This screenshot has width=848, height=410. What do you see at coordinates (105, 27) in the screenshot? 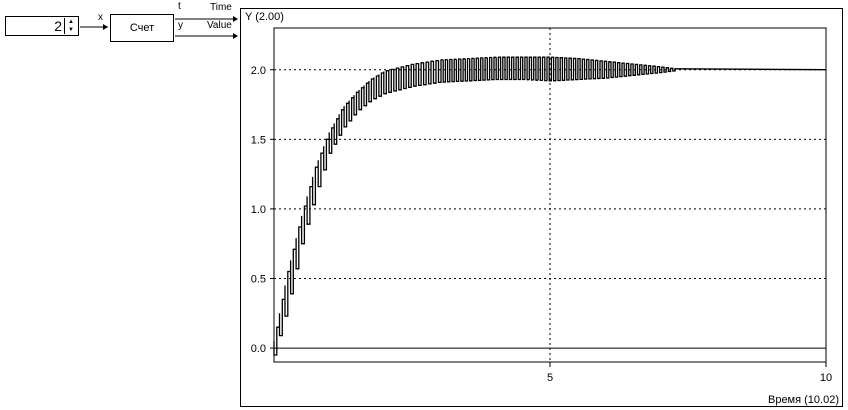
I see `arrow-input` at bounding box center [105, 27].